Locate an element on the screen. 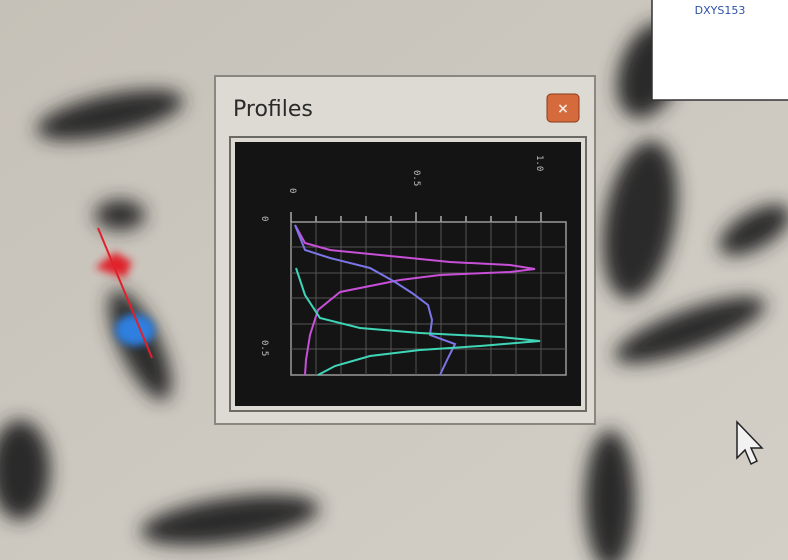  window-title: Profiles is located at coordinates (273, 109).